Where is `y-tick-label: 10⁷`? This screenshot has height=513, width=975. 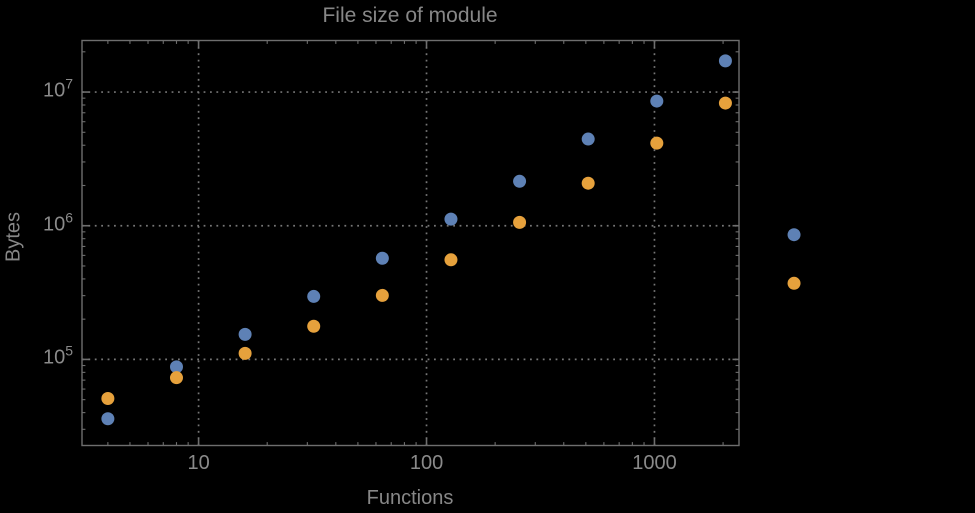 y-tick-label: 10⁷ is located at coordinates (57, 88).